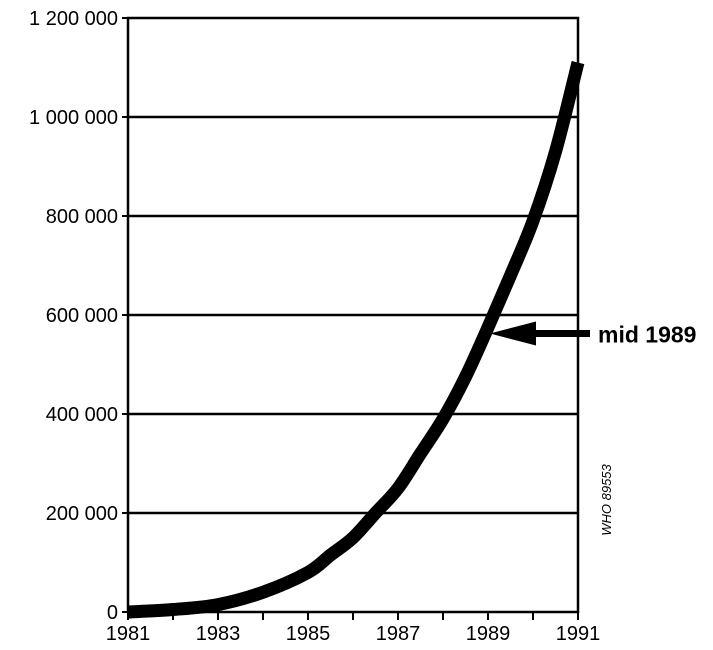 The height and width of the screenshot is (650, 713). I want to click on y-tick-label-6: 1 200 000, so click(73, 19).